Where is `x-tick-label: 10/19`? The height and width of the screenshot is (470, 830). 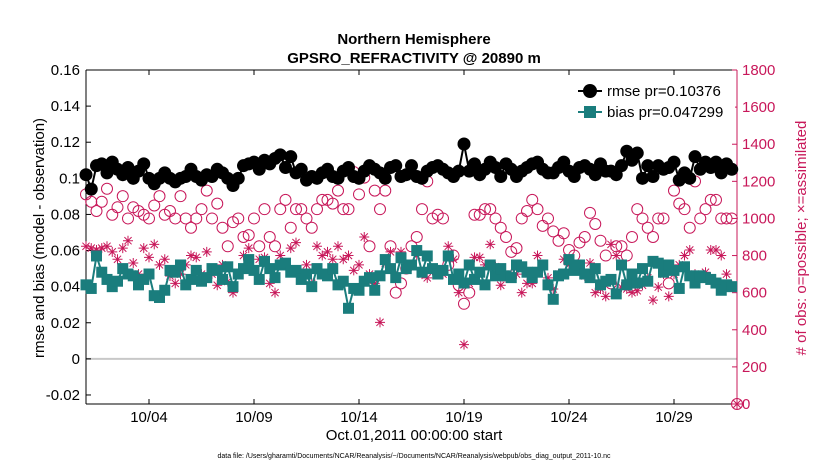
x-tick-label: 10/19 is located at coordinates (464, 417).